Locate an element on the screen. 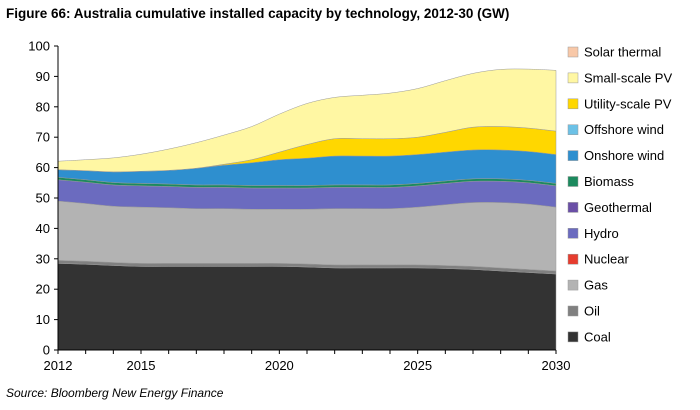 Image resolution: width=700 pixels, height=410 pixels. legend-label-solar-thermal: Solar thermal is located at coordinates (622, 52).